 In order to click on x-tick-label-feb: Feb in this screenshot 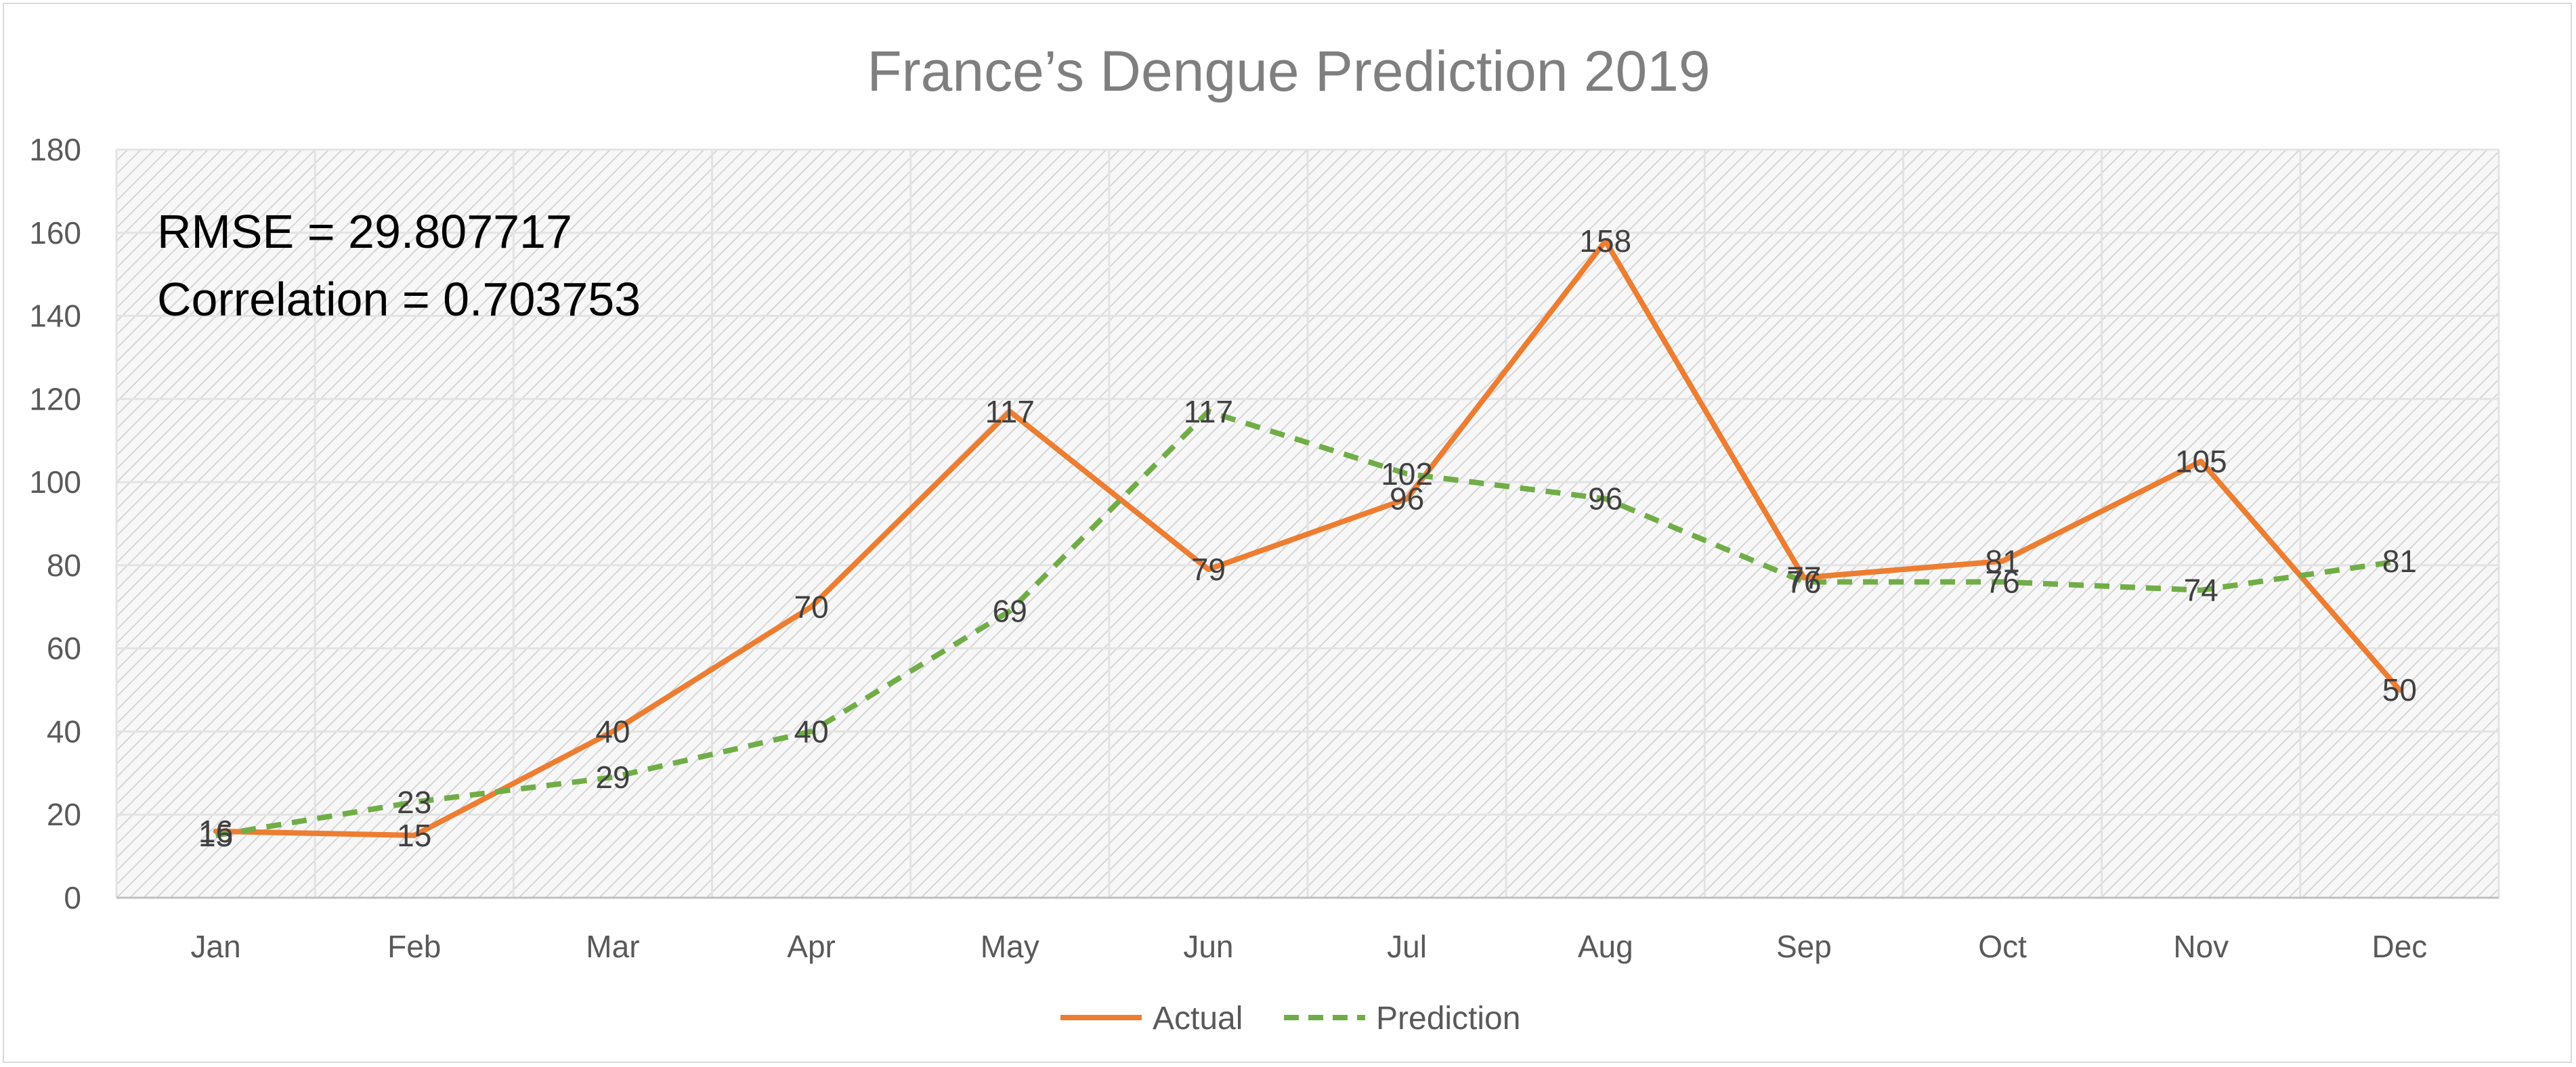, I will do `click(414, 946)`.